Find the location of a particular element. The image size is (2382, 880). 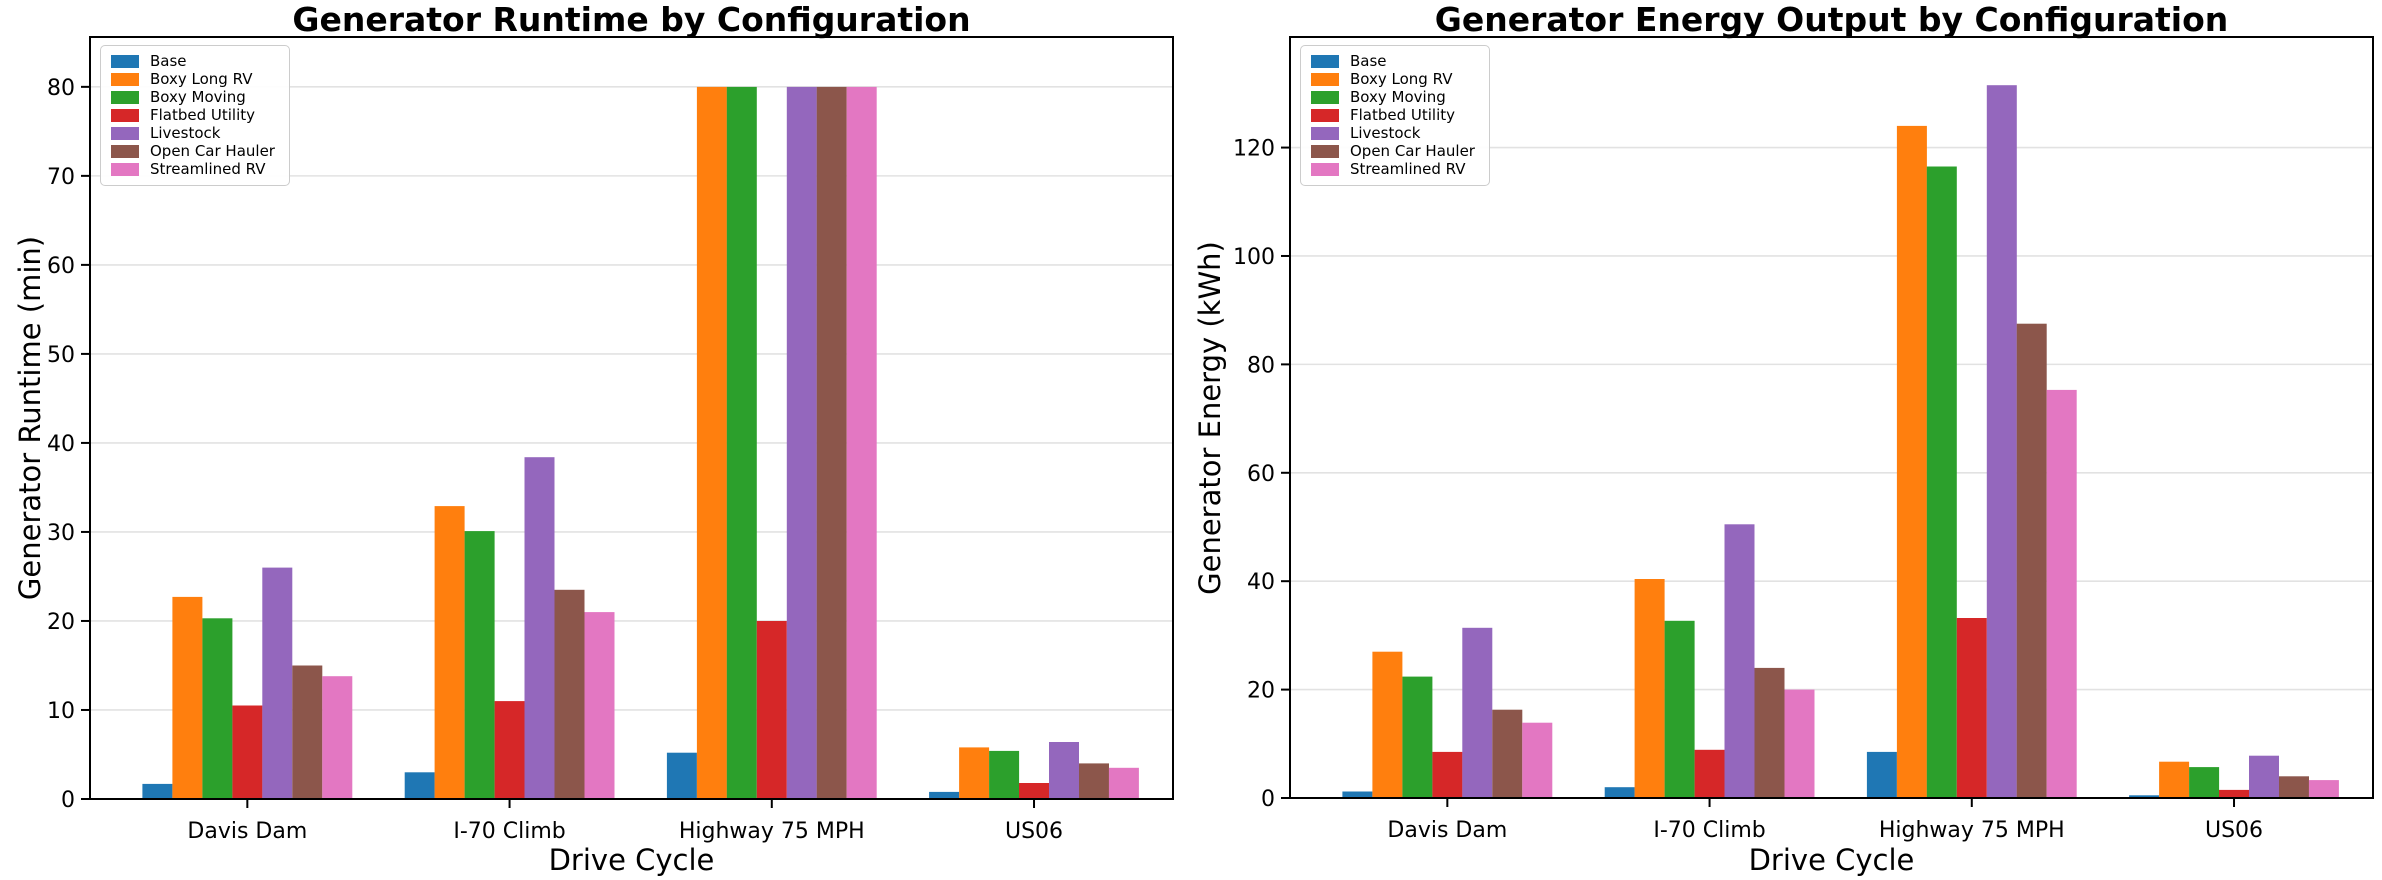

bar-base-davis-dam is located at coordinates (157, 791).